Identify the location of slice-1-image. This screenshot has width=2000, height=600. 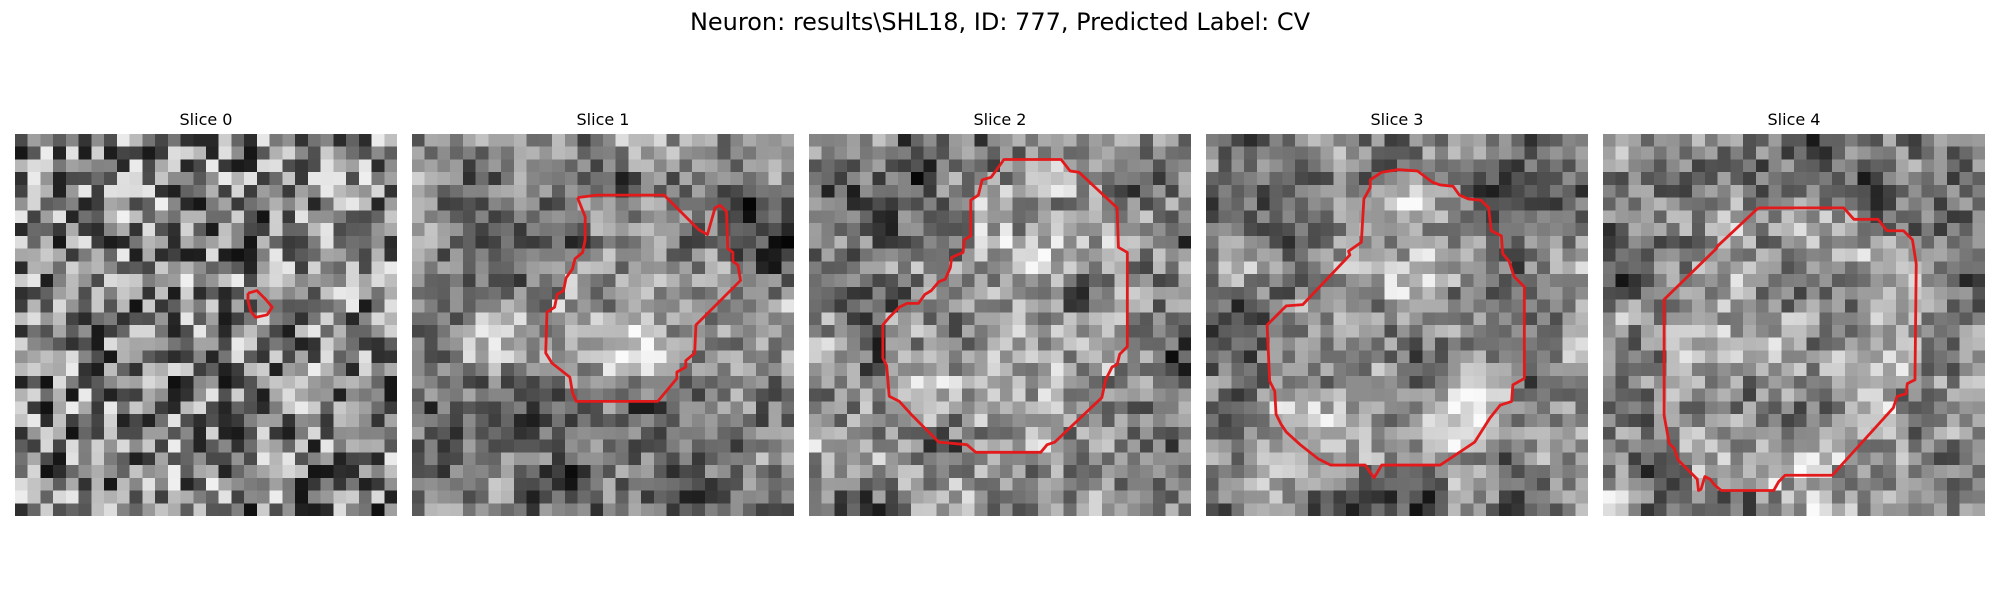
(603, 325).